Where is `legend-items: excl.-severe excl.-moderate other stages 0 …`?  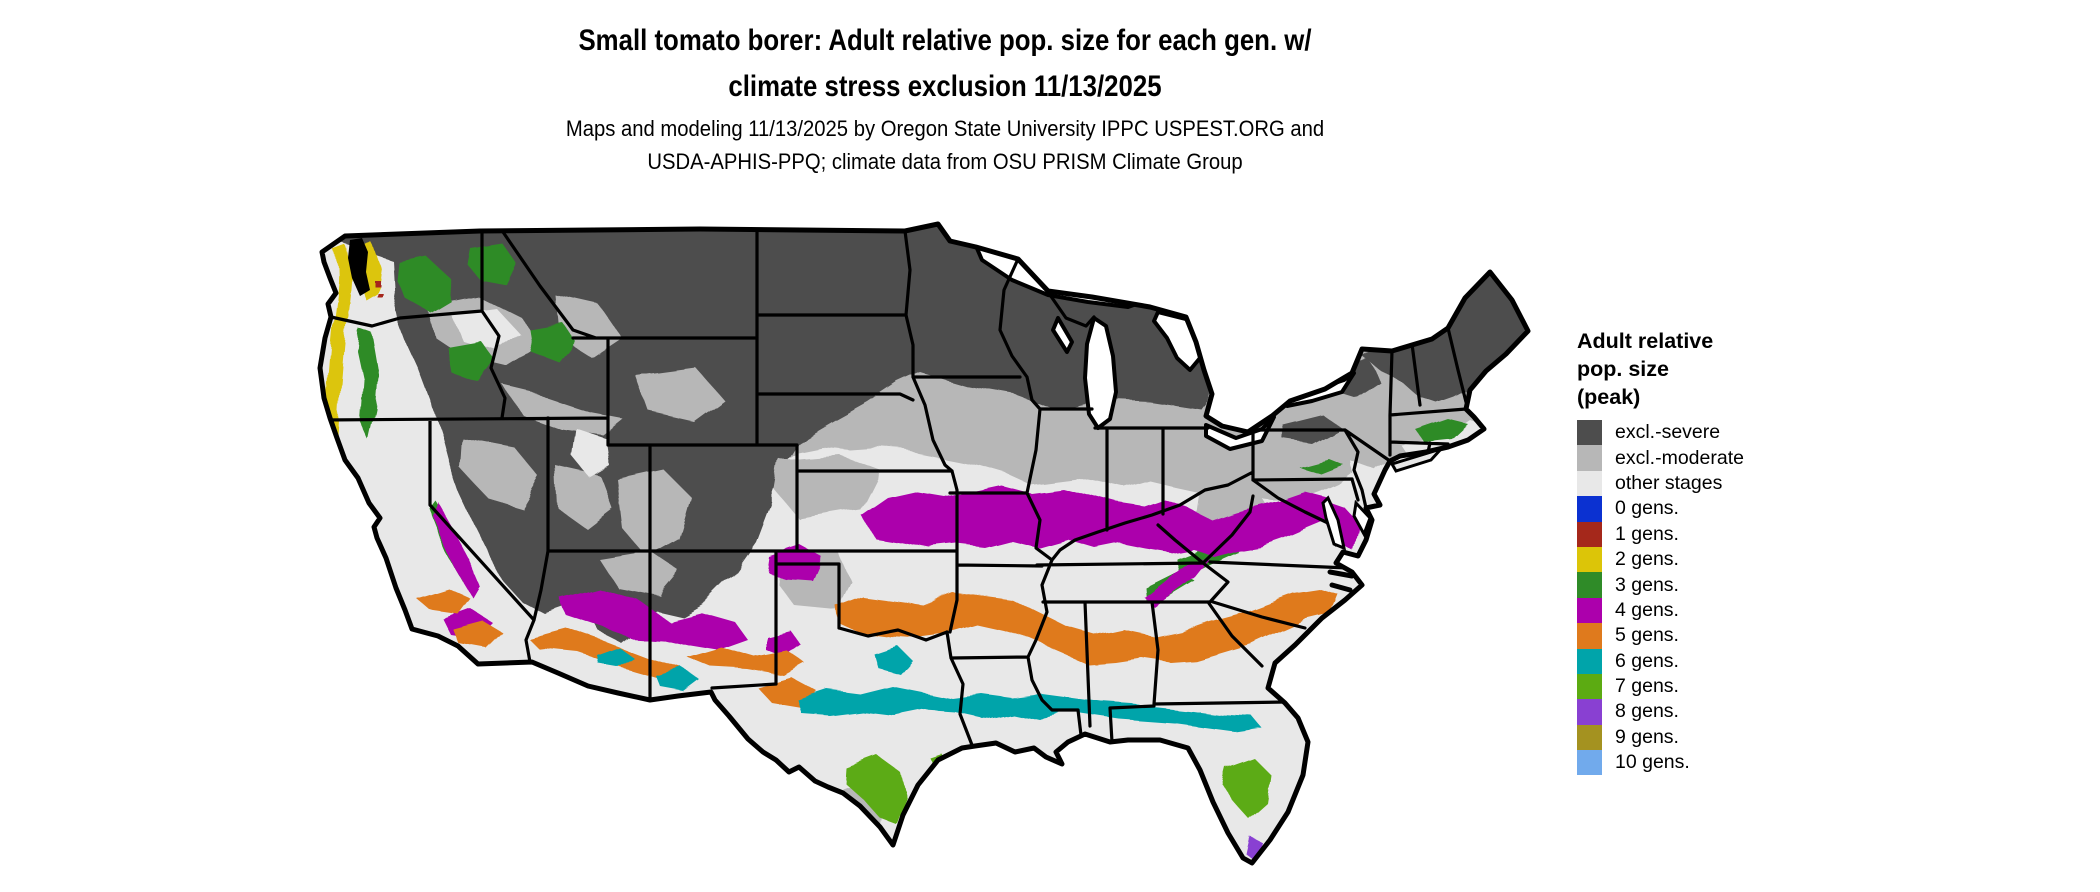
legend-items: excl.-severe excl.-moderate other stages 0 … is located at coordinates (1702, 598).